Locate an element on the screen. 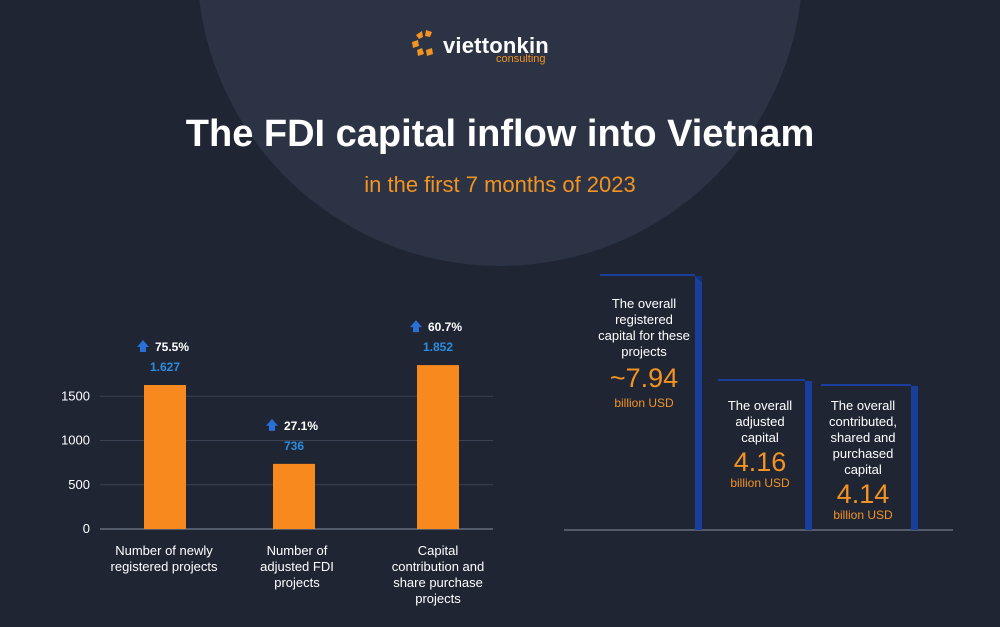 The image size is (1000, 627). capital-value-3: 4.14 is located at coordinates (863, 494).